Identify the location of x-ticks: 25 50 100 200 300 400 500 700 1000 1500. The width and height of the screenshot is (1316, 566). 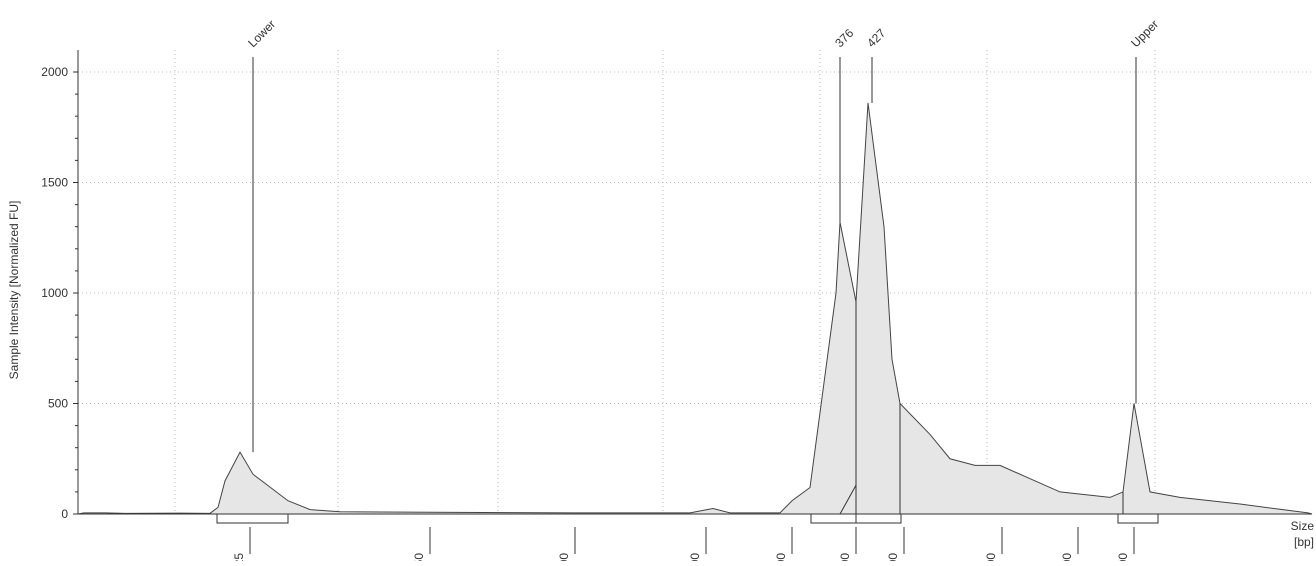
(683, 546).